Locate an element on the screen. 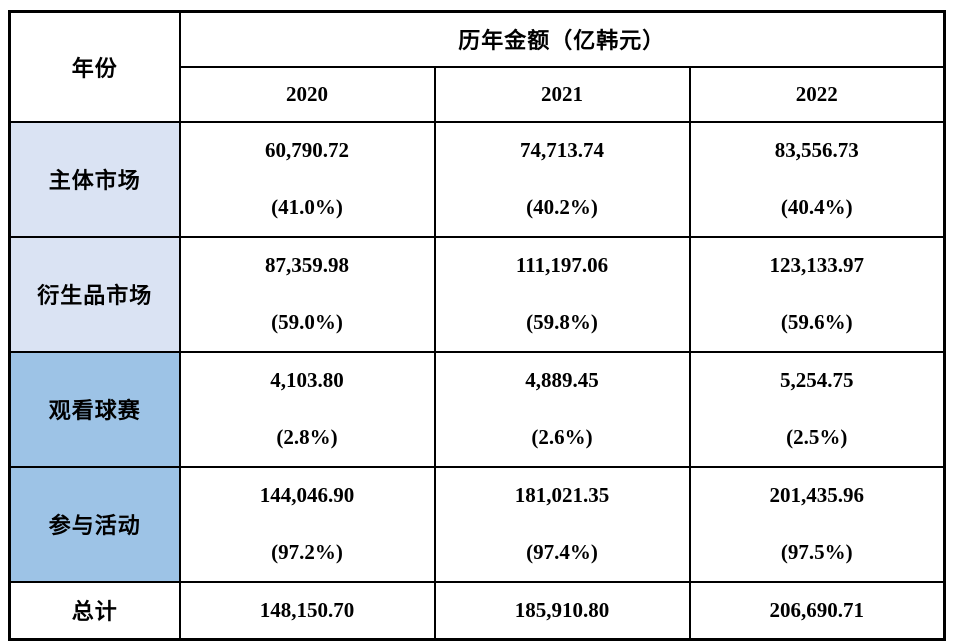 Image resolution: width=957 pixels, height=641 pixels. year-header-2021: 2021 is located at coordinates (562, 94).